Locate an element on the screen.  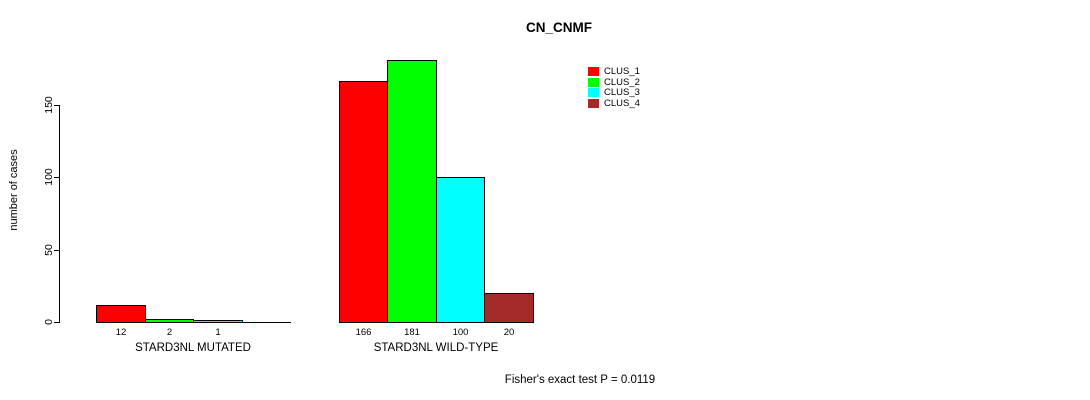
legend-item-label: CLUS_4 is located at coordinates (622, 103).